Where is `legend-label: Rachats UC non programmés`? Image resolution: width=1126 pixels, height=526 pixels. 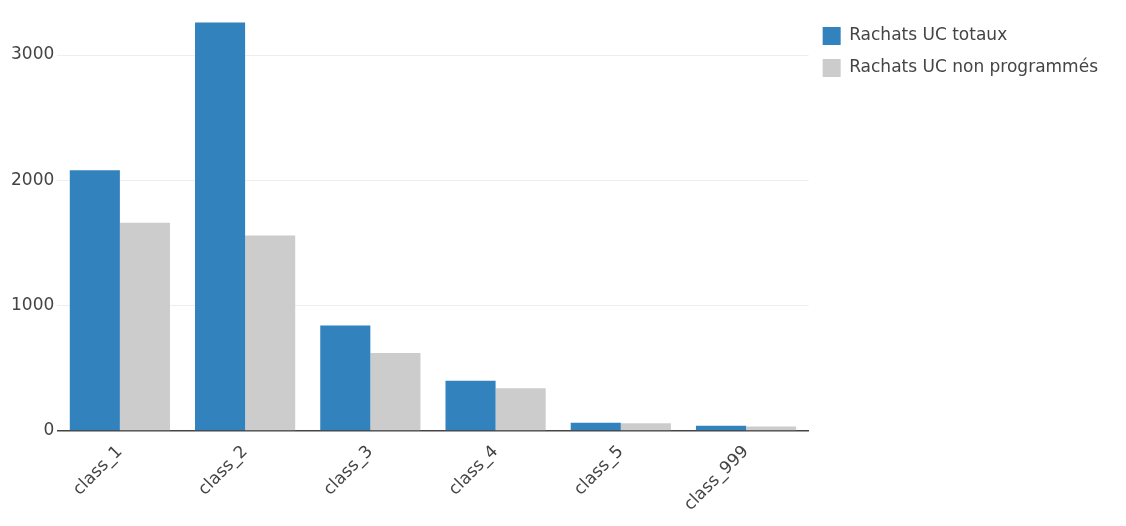 legend-label: Rachats UC non programmés is located at coordinates (974, 66).